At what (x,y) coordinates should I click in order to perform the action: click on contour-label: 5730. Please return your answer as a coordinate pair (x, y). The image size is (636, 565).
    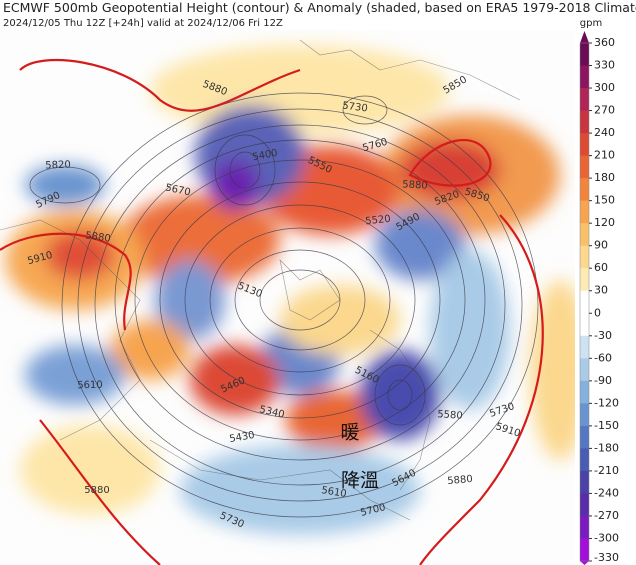
    Looking at the image, I should click on (355, 107).